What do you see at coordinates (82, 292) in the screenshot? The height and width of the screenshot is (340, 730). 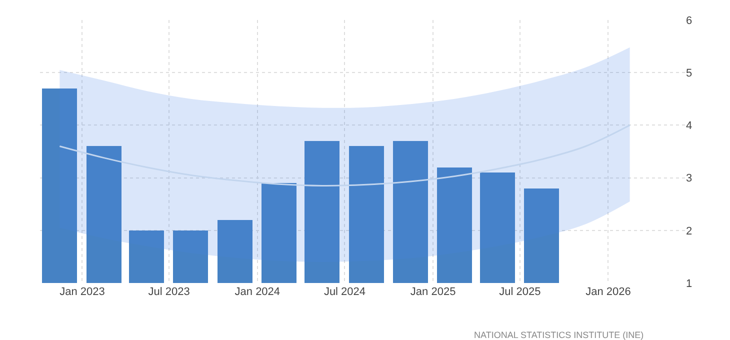 I see `x-tick-label: Jan 2023` at bounding box center [82, 292].